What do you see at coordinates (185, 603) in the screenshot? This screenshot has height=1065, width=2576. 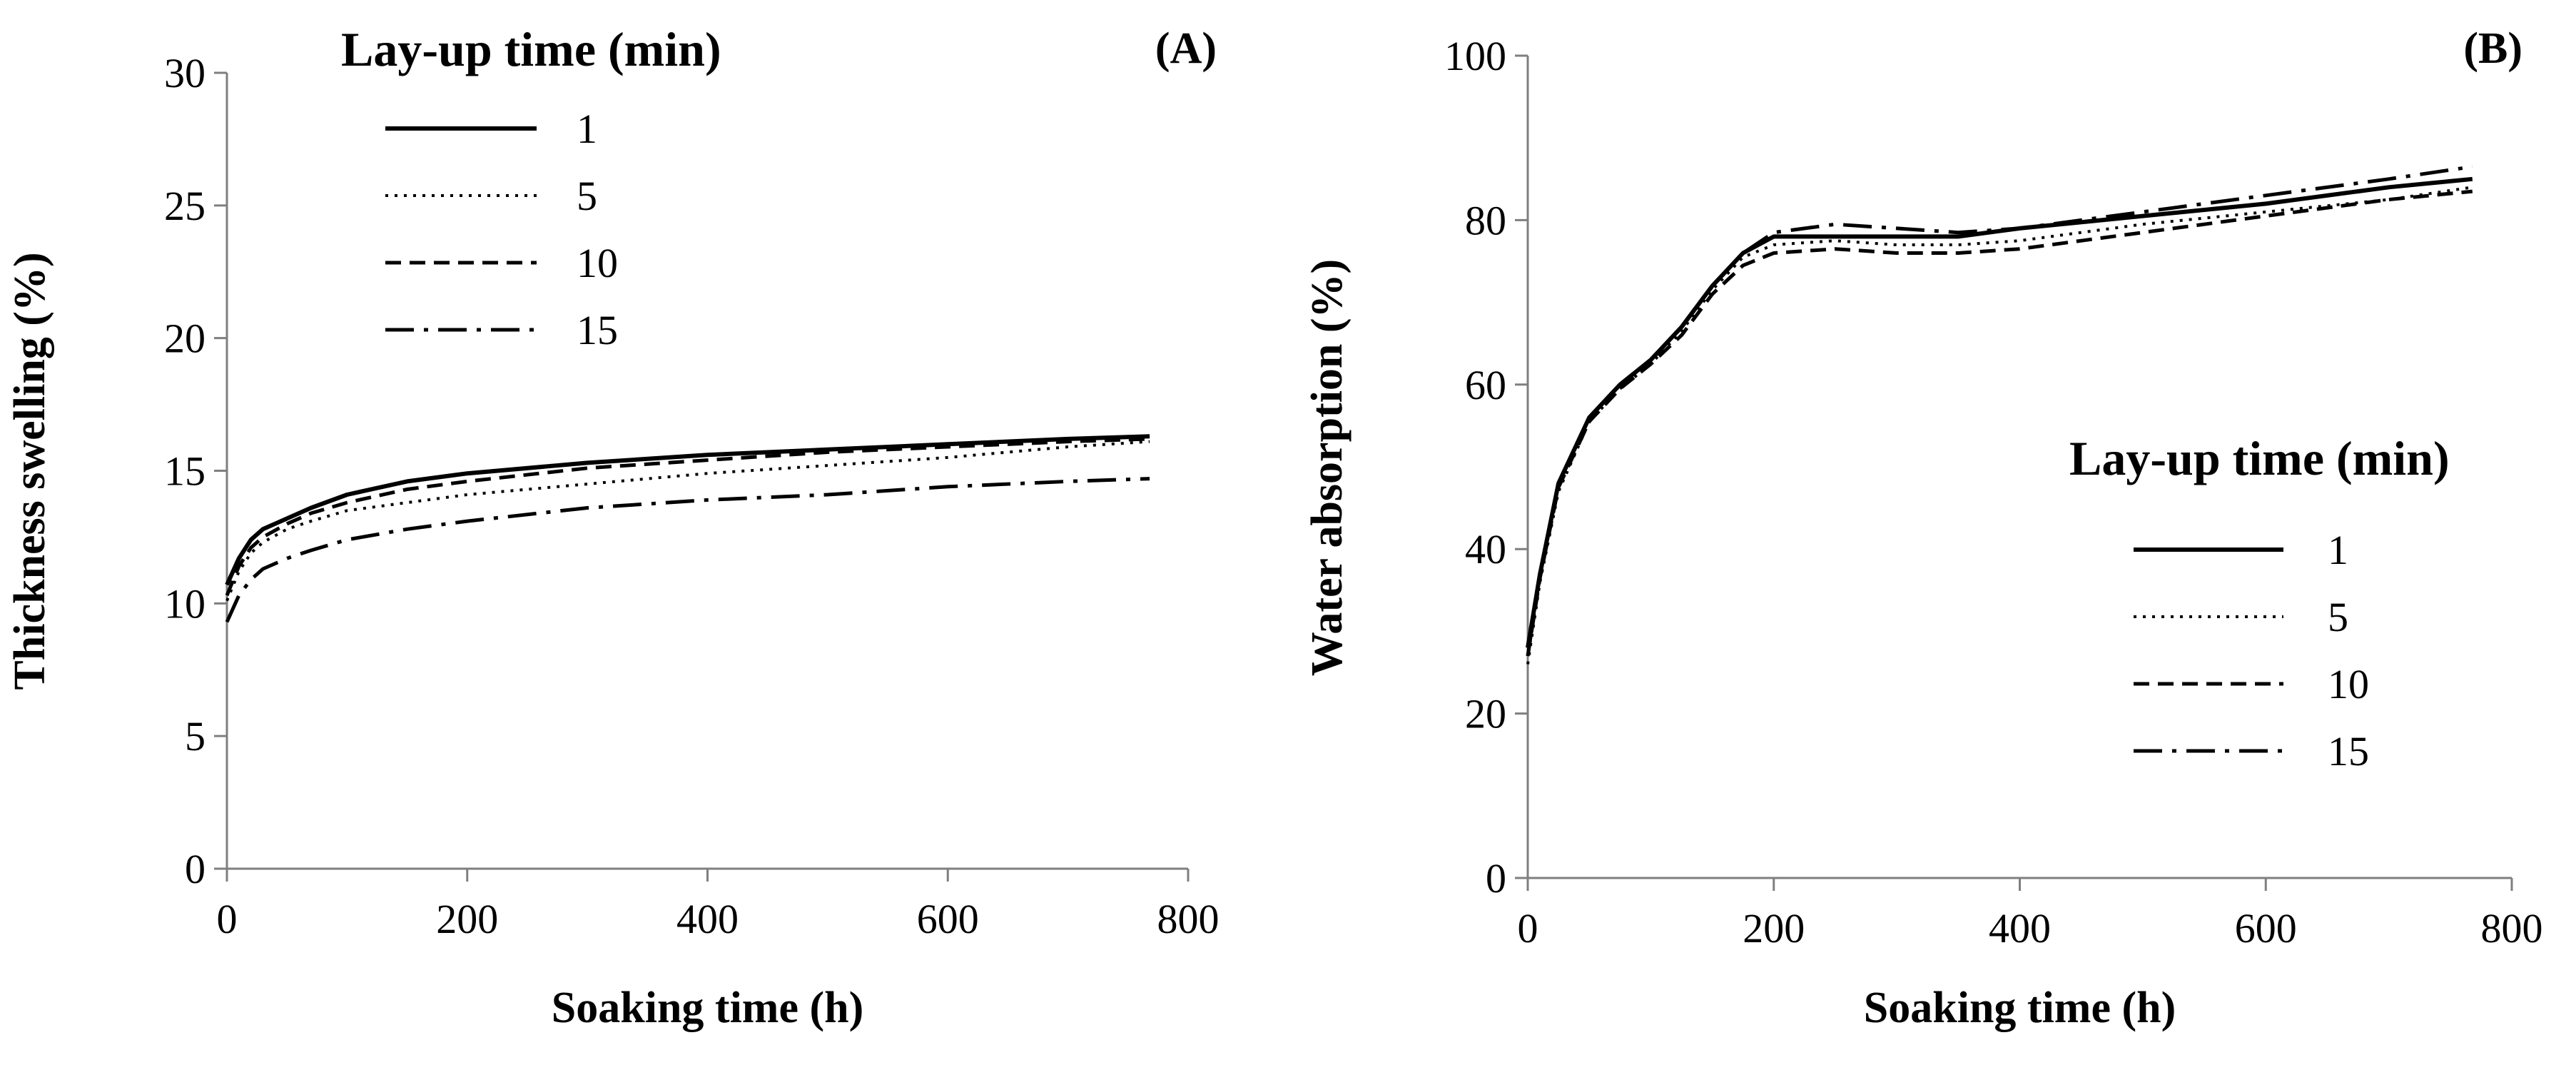 I see `y-tick-label: 10` at bounding box center [185, 603].